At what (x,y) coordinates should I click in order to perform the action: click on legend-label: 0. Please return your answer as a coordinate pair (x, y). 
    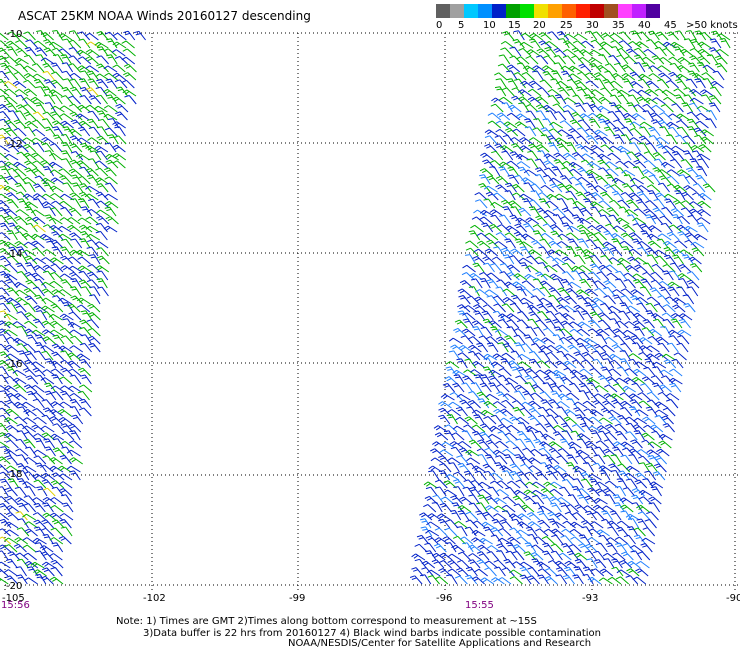
    Looking at the image, I should click on (439, 25).